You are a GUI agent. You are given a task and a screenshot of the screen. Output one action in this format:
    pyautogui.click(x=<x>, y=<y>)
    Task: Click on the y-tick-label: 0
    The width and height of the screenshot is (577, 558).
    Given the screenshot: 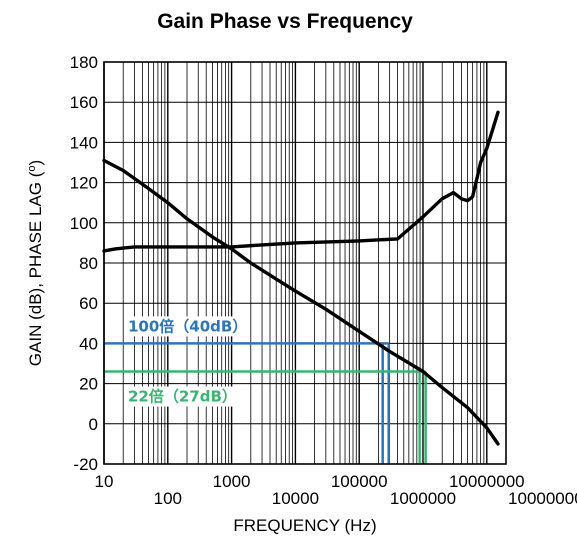 What is the action you would take?
    pyautogui.click(x=93, y=424)
    